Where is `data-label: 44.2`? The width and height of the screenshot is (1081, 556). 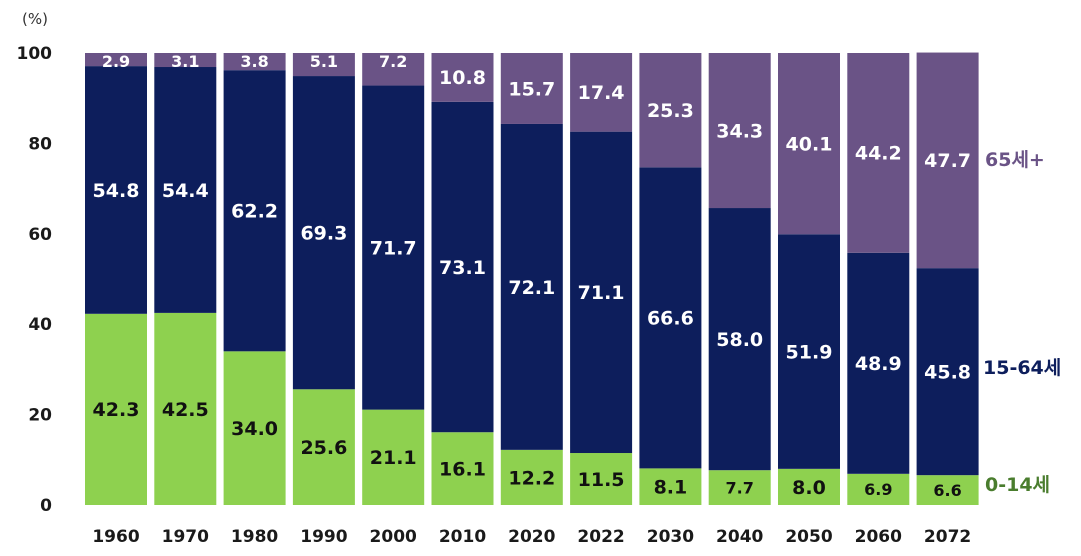 data-label: 44.2 is located at coordinates (878, 154).